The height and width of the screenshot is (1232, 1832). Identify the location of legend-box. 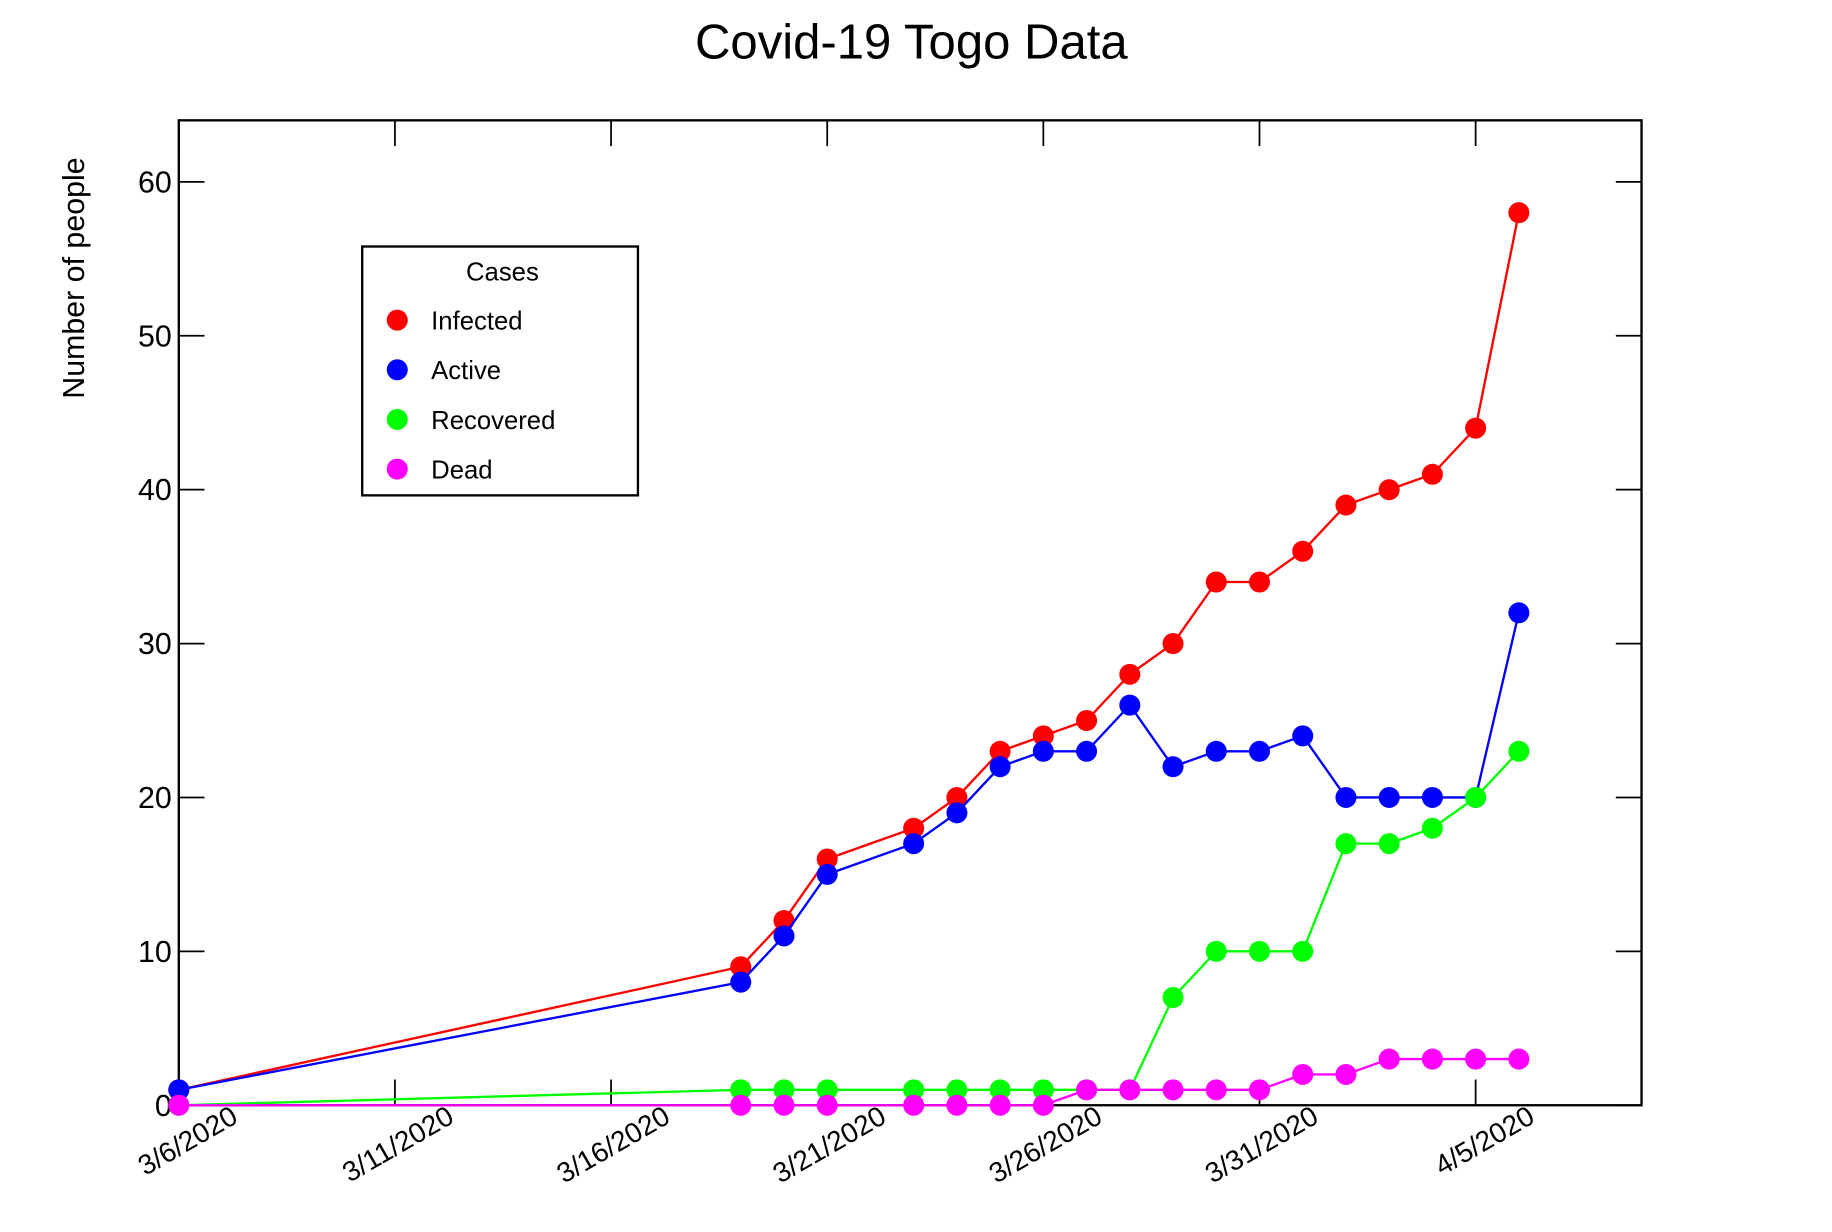
(500, 371).